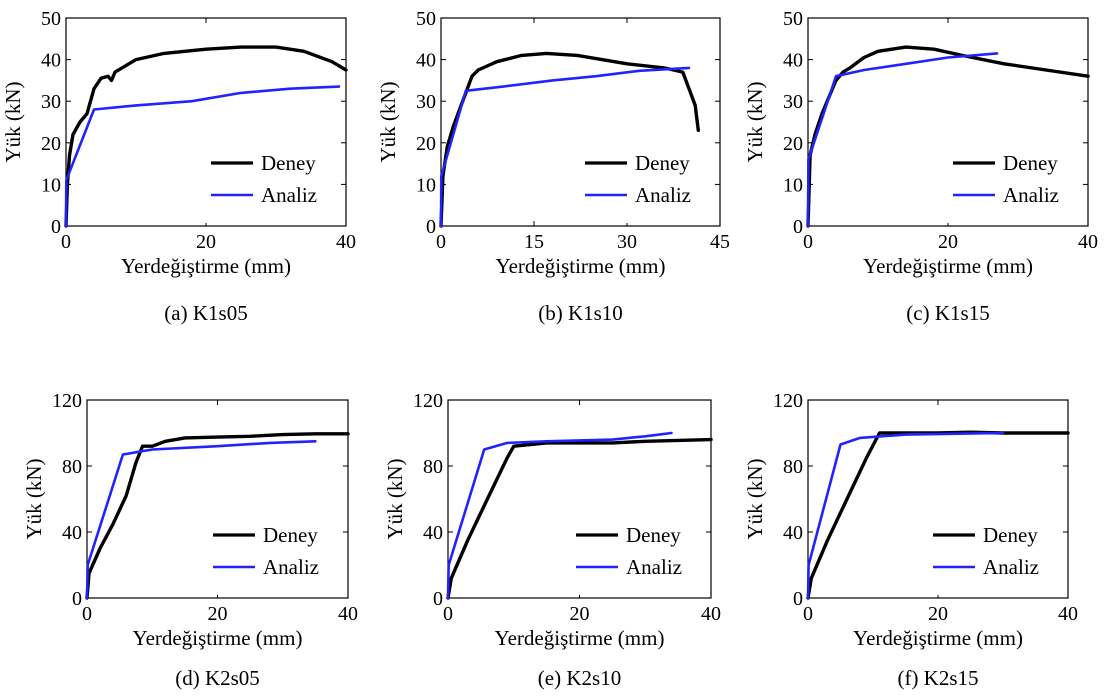 Image resolution: width=1108 pixels, height=700 pixels. What do you see at coordinates (534, 242) in the screenshot?
I see `x-tick-label: 15` at bounding box center [534, 242].